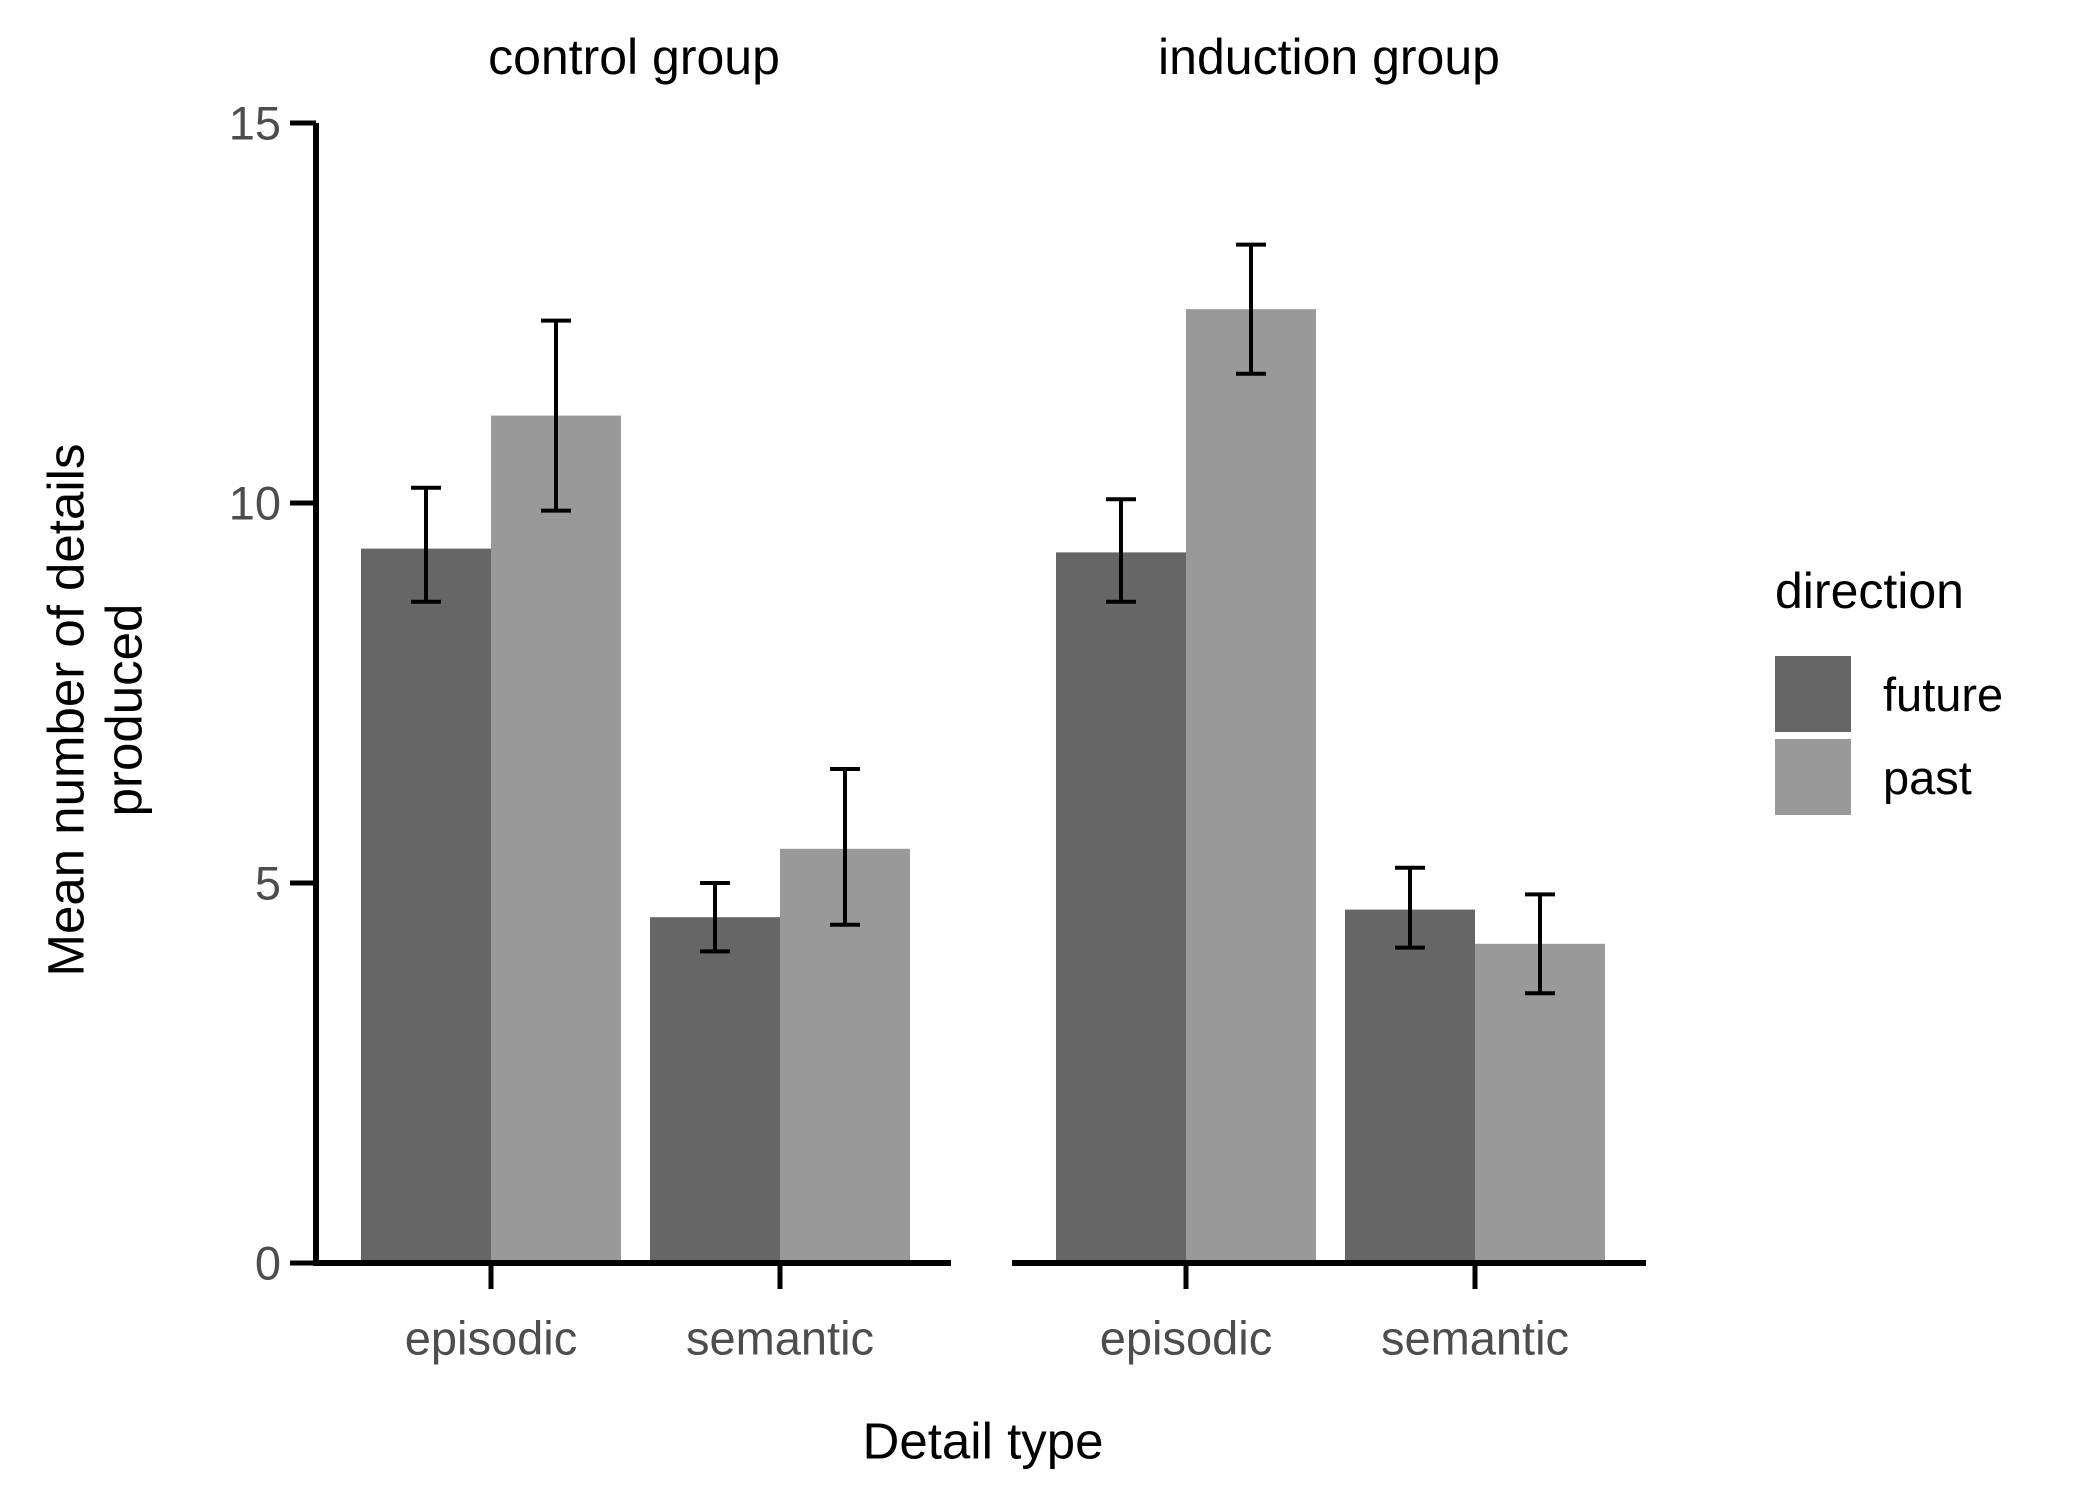  What do you see at coordinates (1869, 591) in the screenshot?
I see `legend-title: direction` at bounding box center [1869, 591].